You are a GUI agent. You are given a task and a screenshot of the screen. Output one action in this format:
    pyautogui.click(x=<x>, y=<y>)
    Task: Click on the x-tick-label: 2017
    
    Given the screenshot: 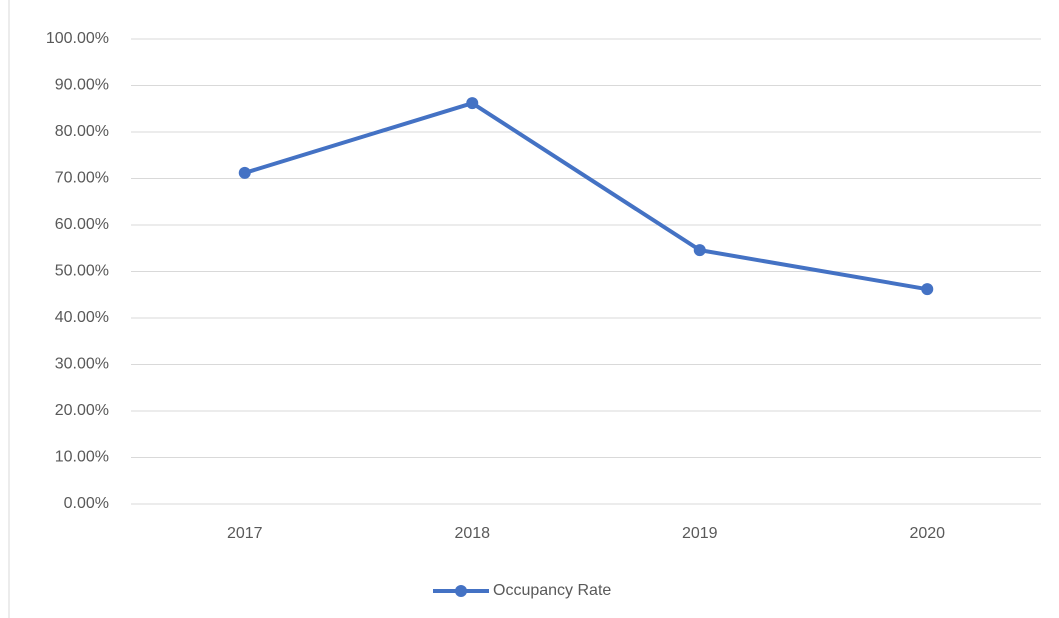 What is the action you would take?
    pyautogui.click(x=245, y=533)
    